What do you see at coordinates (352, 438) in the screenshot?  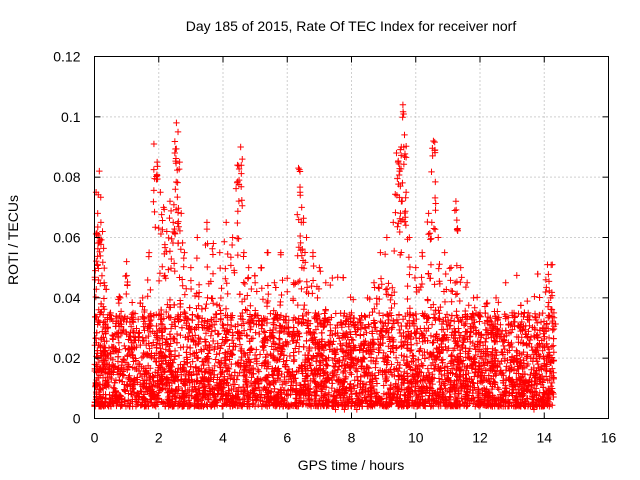 I see `x-tick-label: 8` at bounding box center [352, 438].